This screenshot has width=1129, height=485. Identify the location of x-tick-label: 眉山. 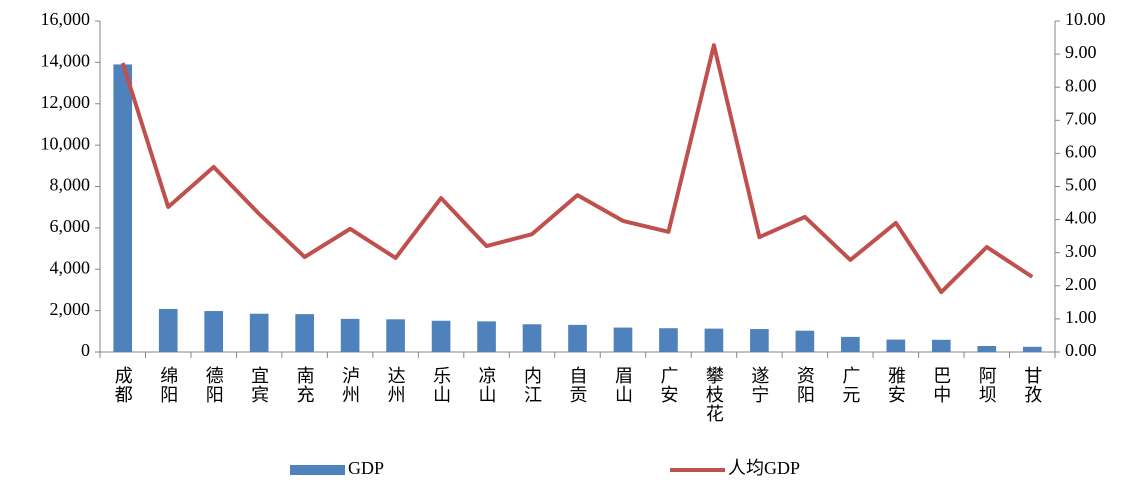
(623, 385).